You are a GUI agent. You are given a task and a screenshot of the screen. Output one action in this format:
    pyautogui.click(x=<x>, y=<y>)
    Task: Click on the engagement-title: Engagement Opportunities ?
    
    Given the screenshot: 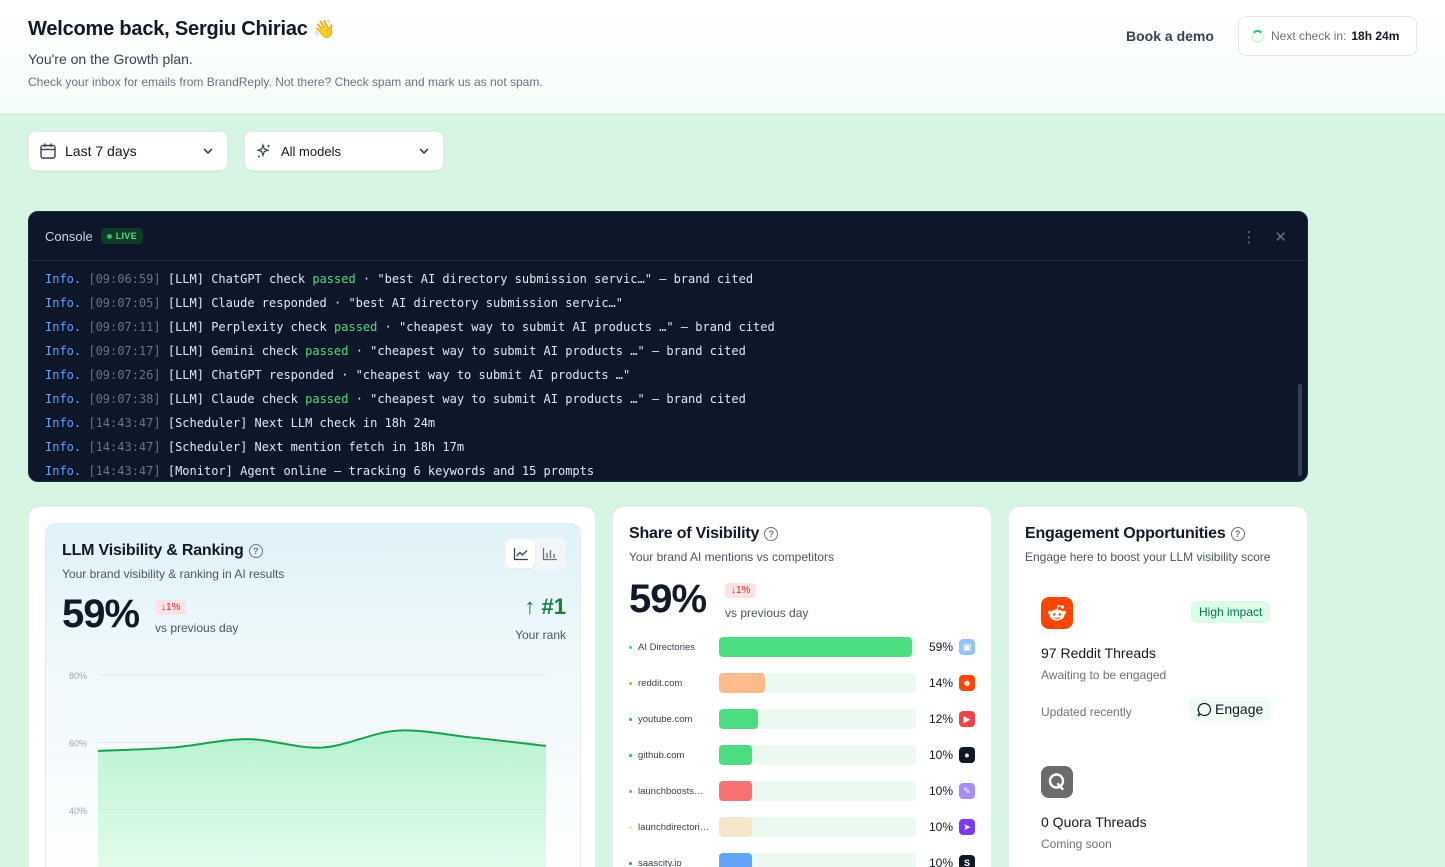 What is the action you would take?
    pyautogui.click(x=1135, y=534)
    